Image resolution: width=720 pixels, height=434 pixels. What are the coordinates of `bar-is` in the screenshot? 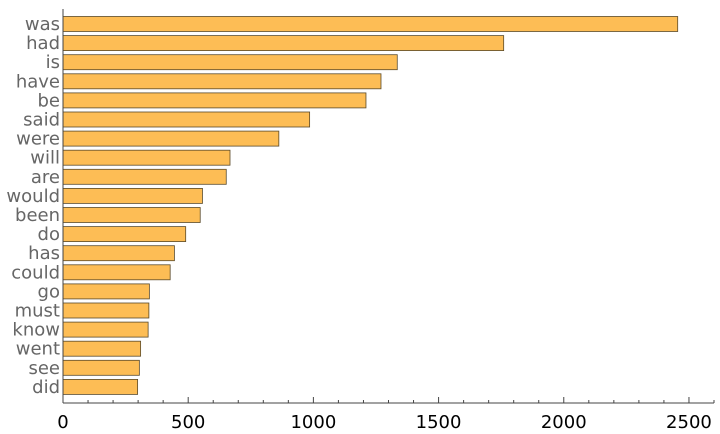 It's located at (230, 62).